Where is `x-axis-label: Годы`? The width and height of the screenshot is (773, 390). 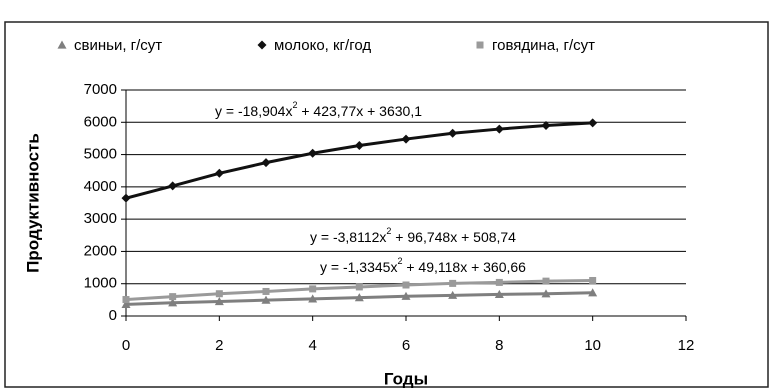 x-axis-label: Годы is located at coordinates (406, 378).